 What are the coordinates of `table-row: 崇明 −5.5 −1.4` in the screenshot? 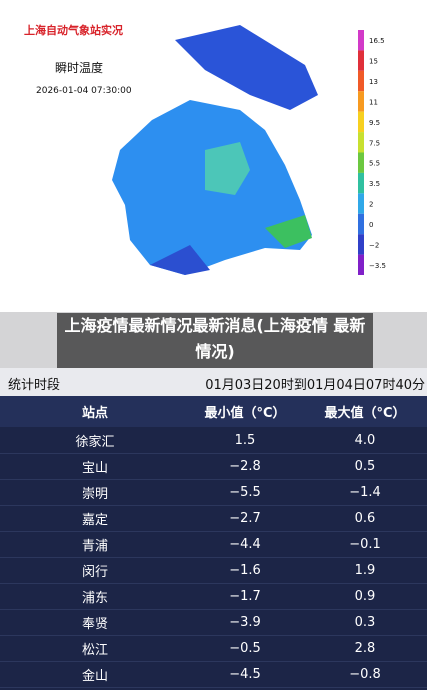 It's located at (213, 492).